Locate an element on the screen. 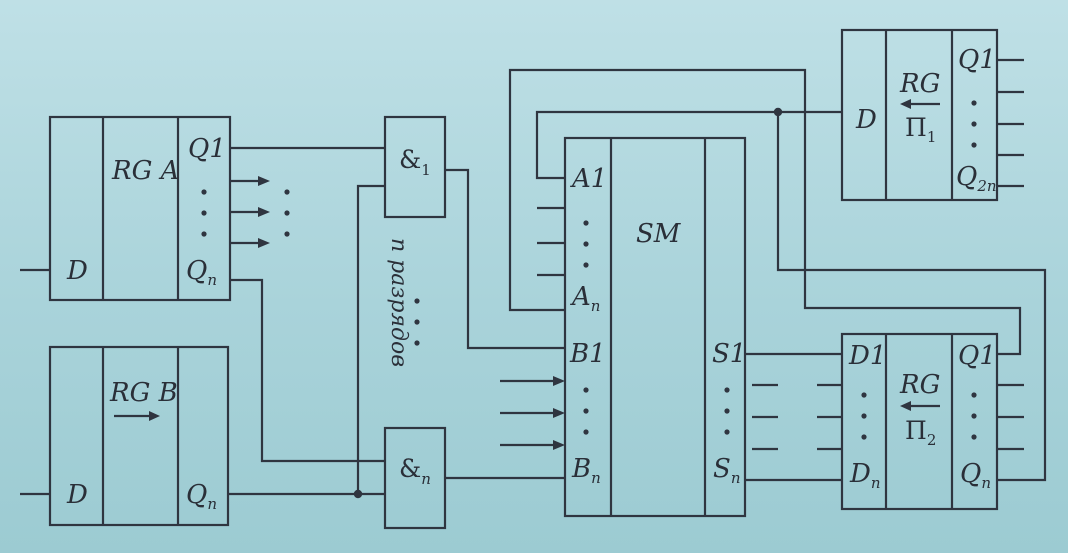 This screenshot has height=553, width=1068. rg-p1-sub-label: Π1 is located at coordinates (920, 129).